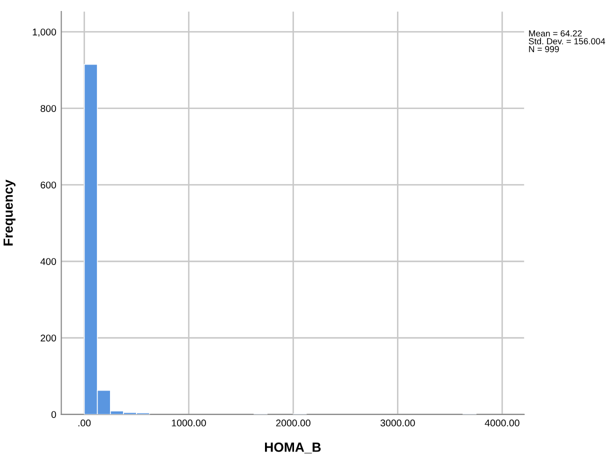 This screenshot has height=463, width=613. Describe the element at coordinates (10, 213) in the screenshot. I see `y-axis-title: Frequency` at that location.